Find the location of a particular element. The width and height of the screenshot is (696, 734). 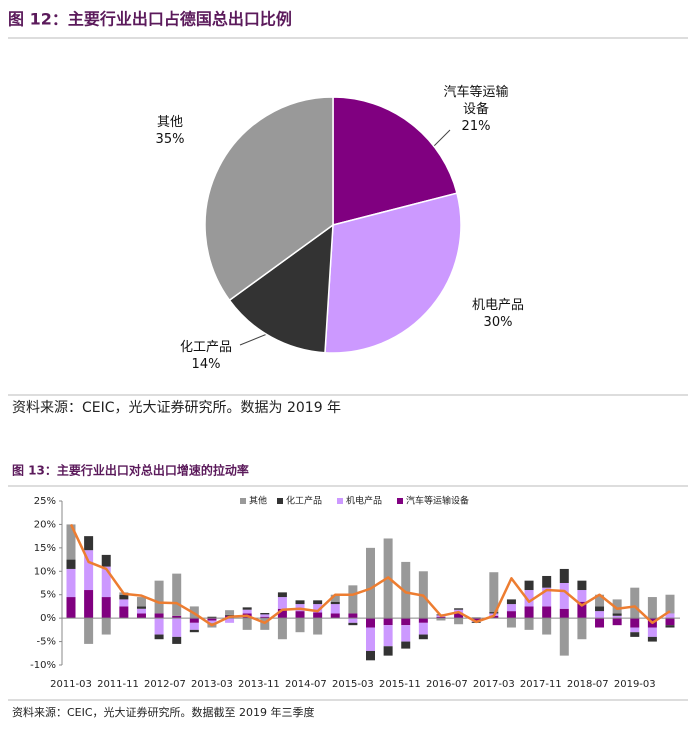

figure-title: 图 12：主要行业出口占德国总出口比例 is located at coordinates (150, 19).